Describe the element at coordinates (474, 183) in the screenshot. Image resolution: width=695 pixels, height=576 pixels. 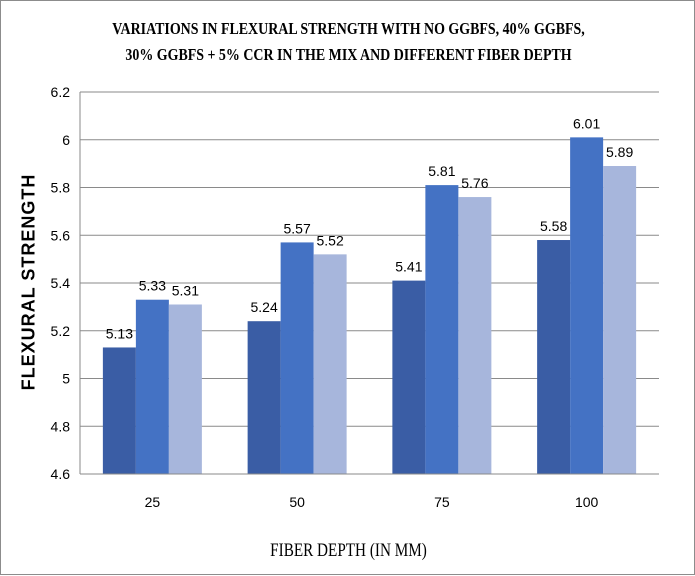
I see `data-label: 5.76` at that location.